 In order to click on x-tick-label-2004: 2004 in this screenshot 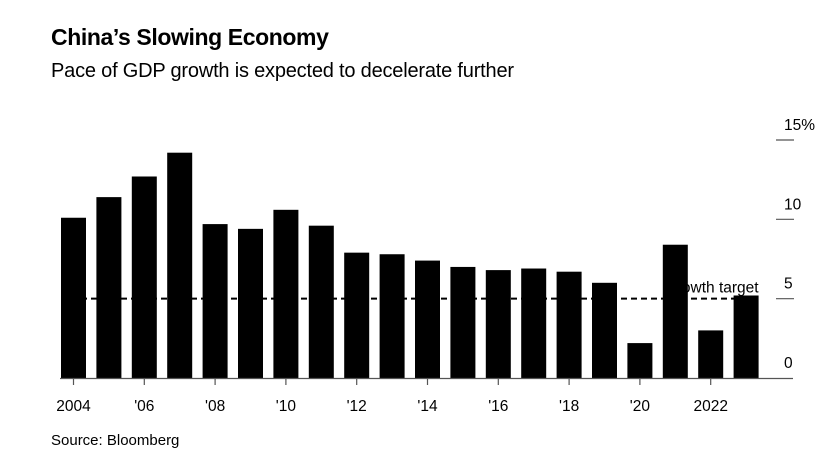, I will do `click(73, 406)`.